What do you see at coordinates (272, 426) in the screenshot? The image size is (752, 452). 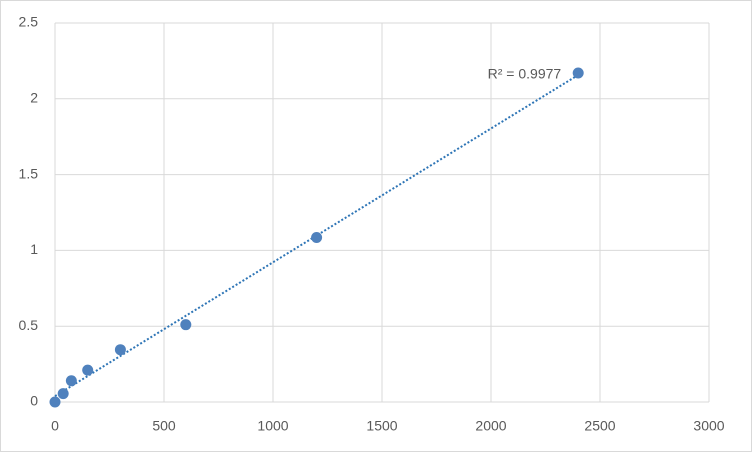 I see `x-tick-label: 1000` at bounding box center [272, 426].